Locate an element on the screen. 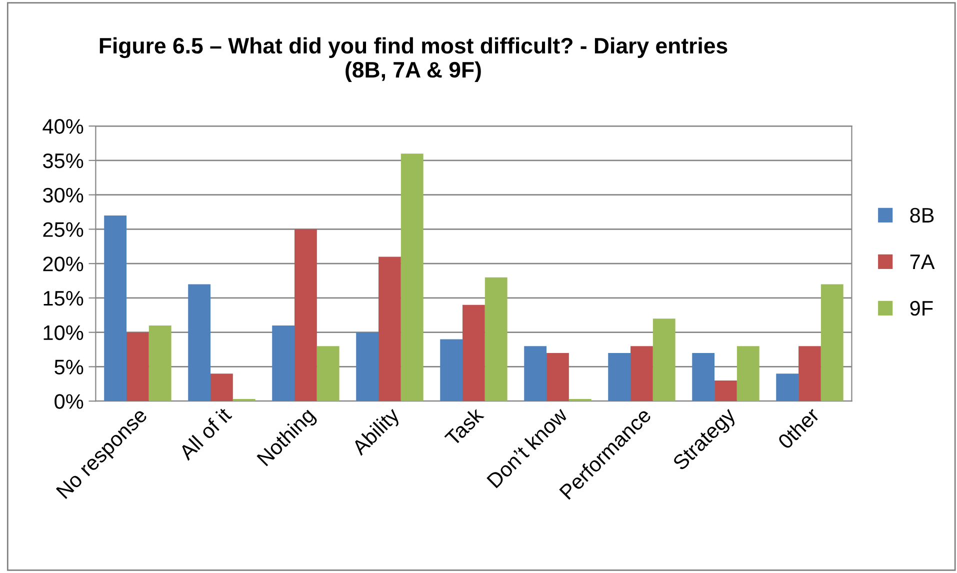 This screenshot has width=957, height=573. legend-label: 8B is located at coordinates (922, 215).